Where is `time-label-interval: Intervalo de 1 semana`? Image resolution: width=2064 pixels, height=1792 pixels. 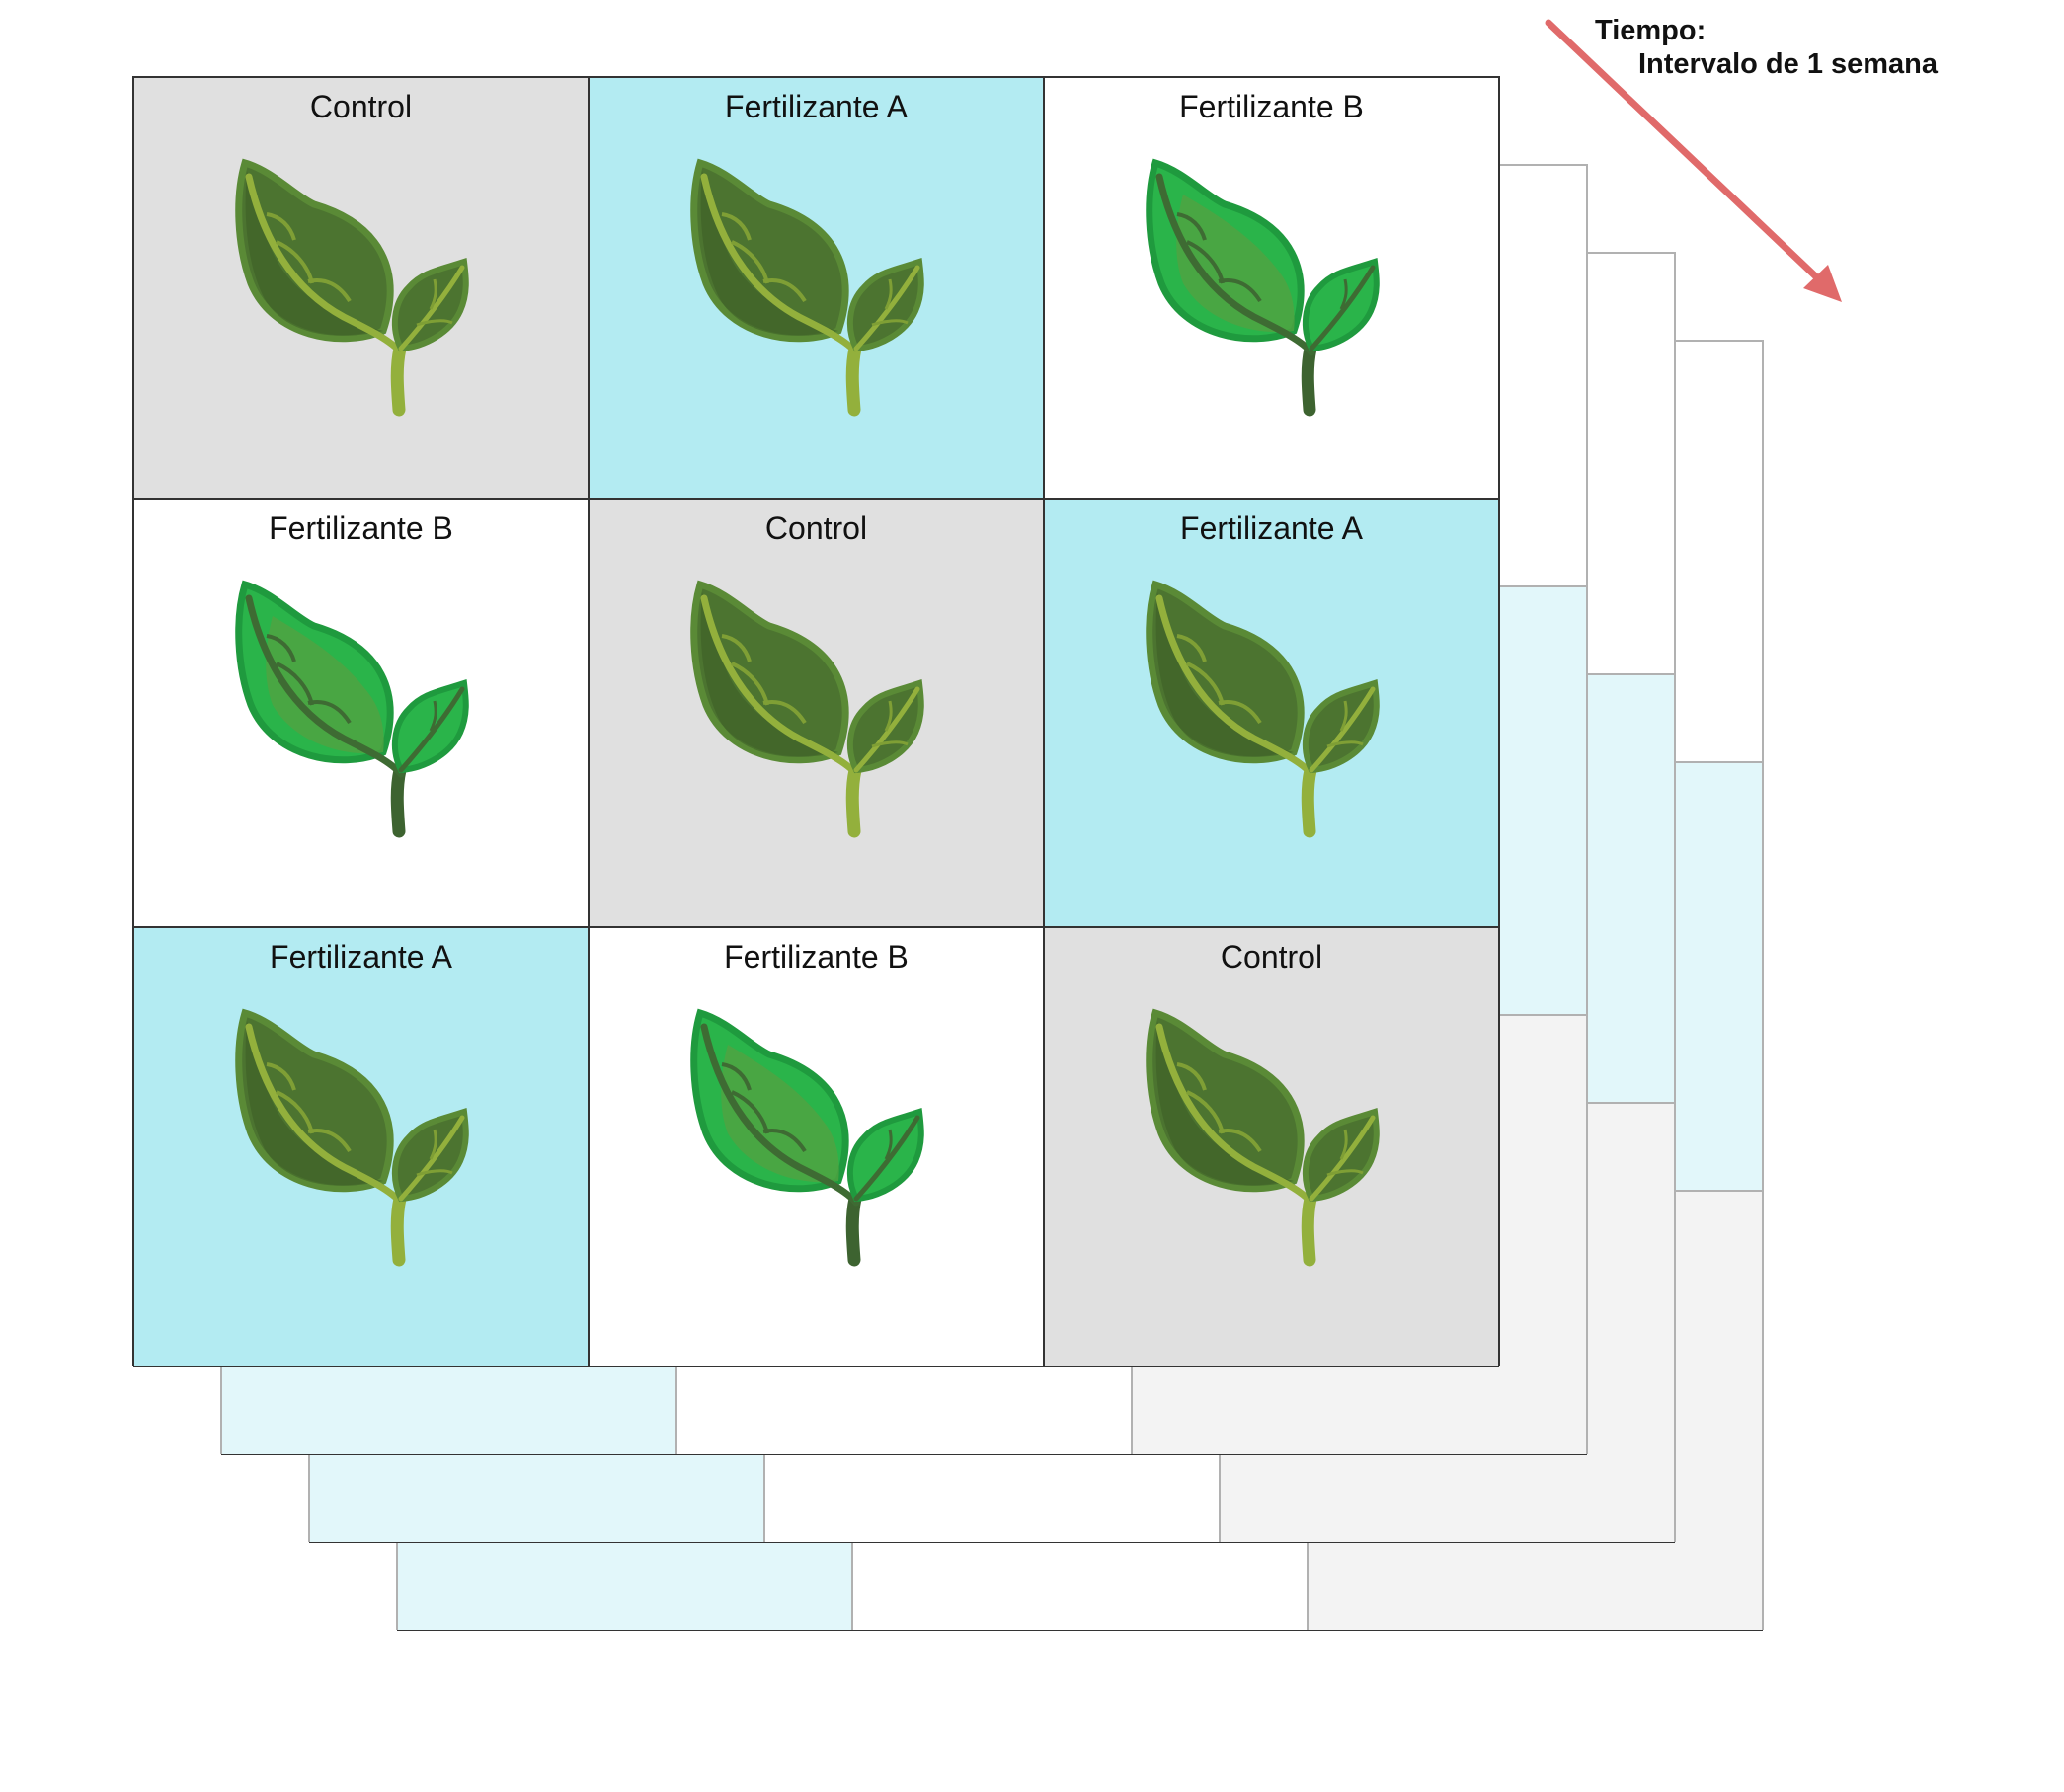 time-label-interval: Intervalo de 1 semana is located at coordinates (1788, 64).